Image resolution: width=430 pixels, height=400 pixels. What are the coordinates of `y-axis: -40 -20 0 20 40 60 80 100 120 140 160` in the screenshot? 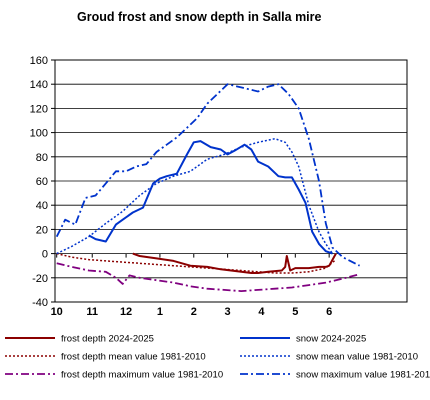 It's located at (42, 182).